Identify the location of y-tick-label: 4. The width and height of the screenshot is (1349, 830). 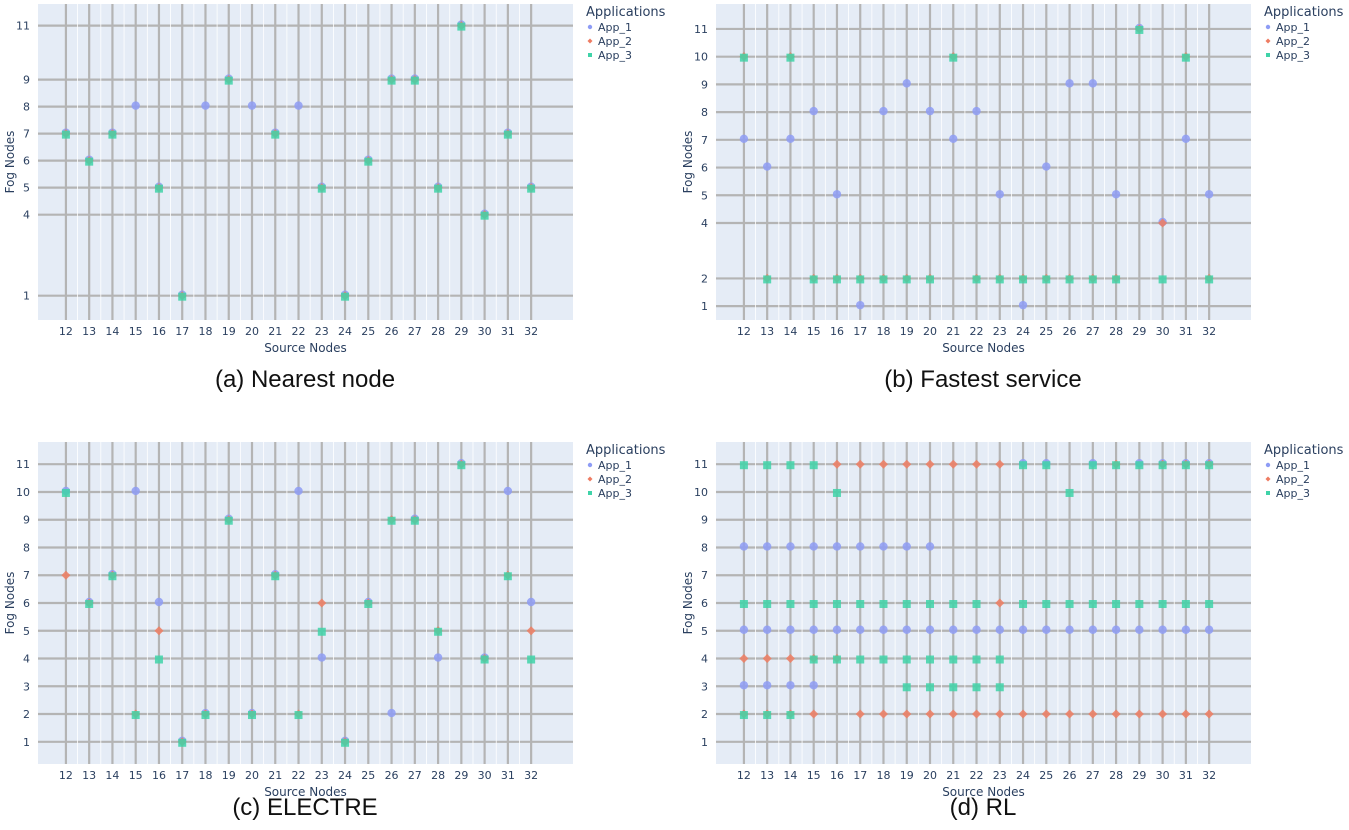
(26, 215).